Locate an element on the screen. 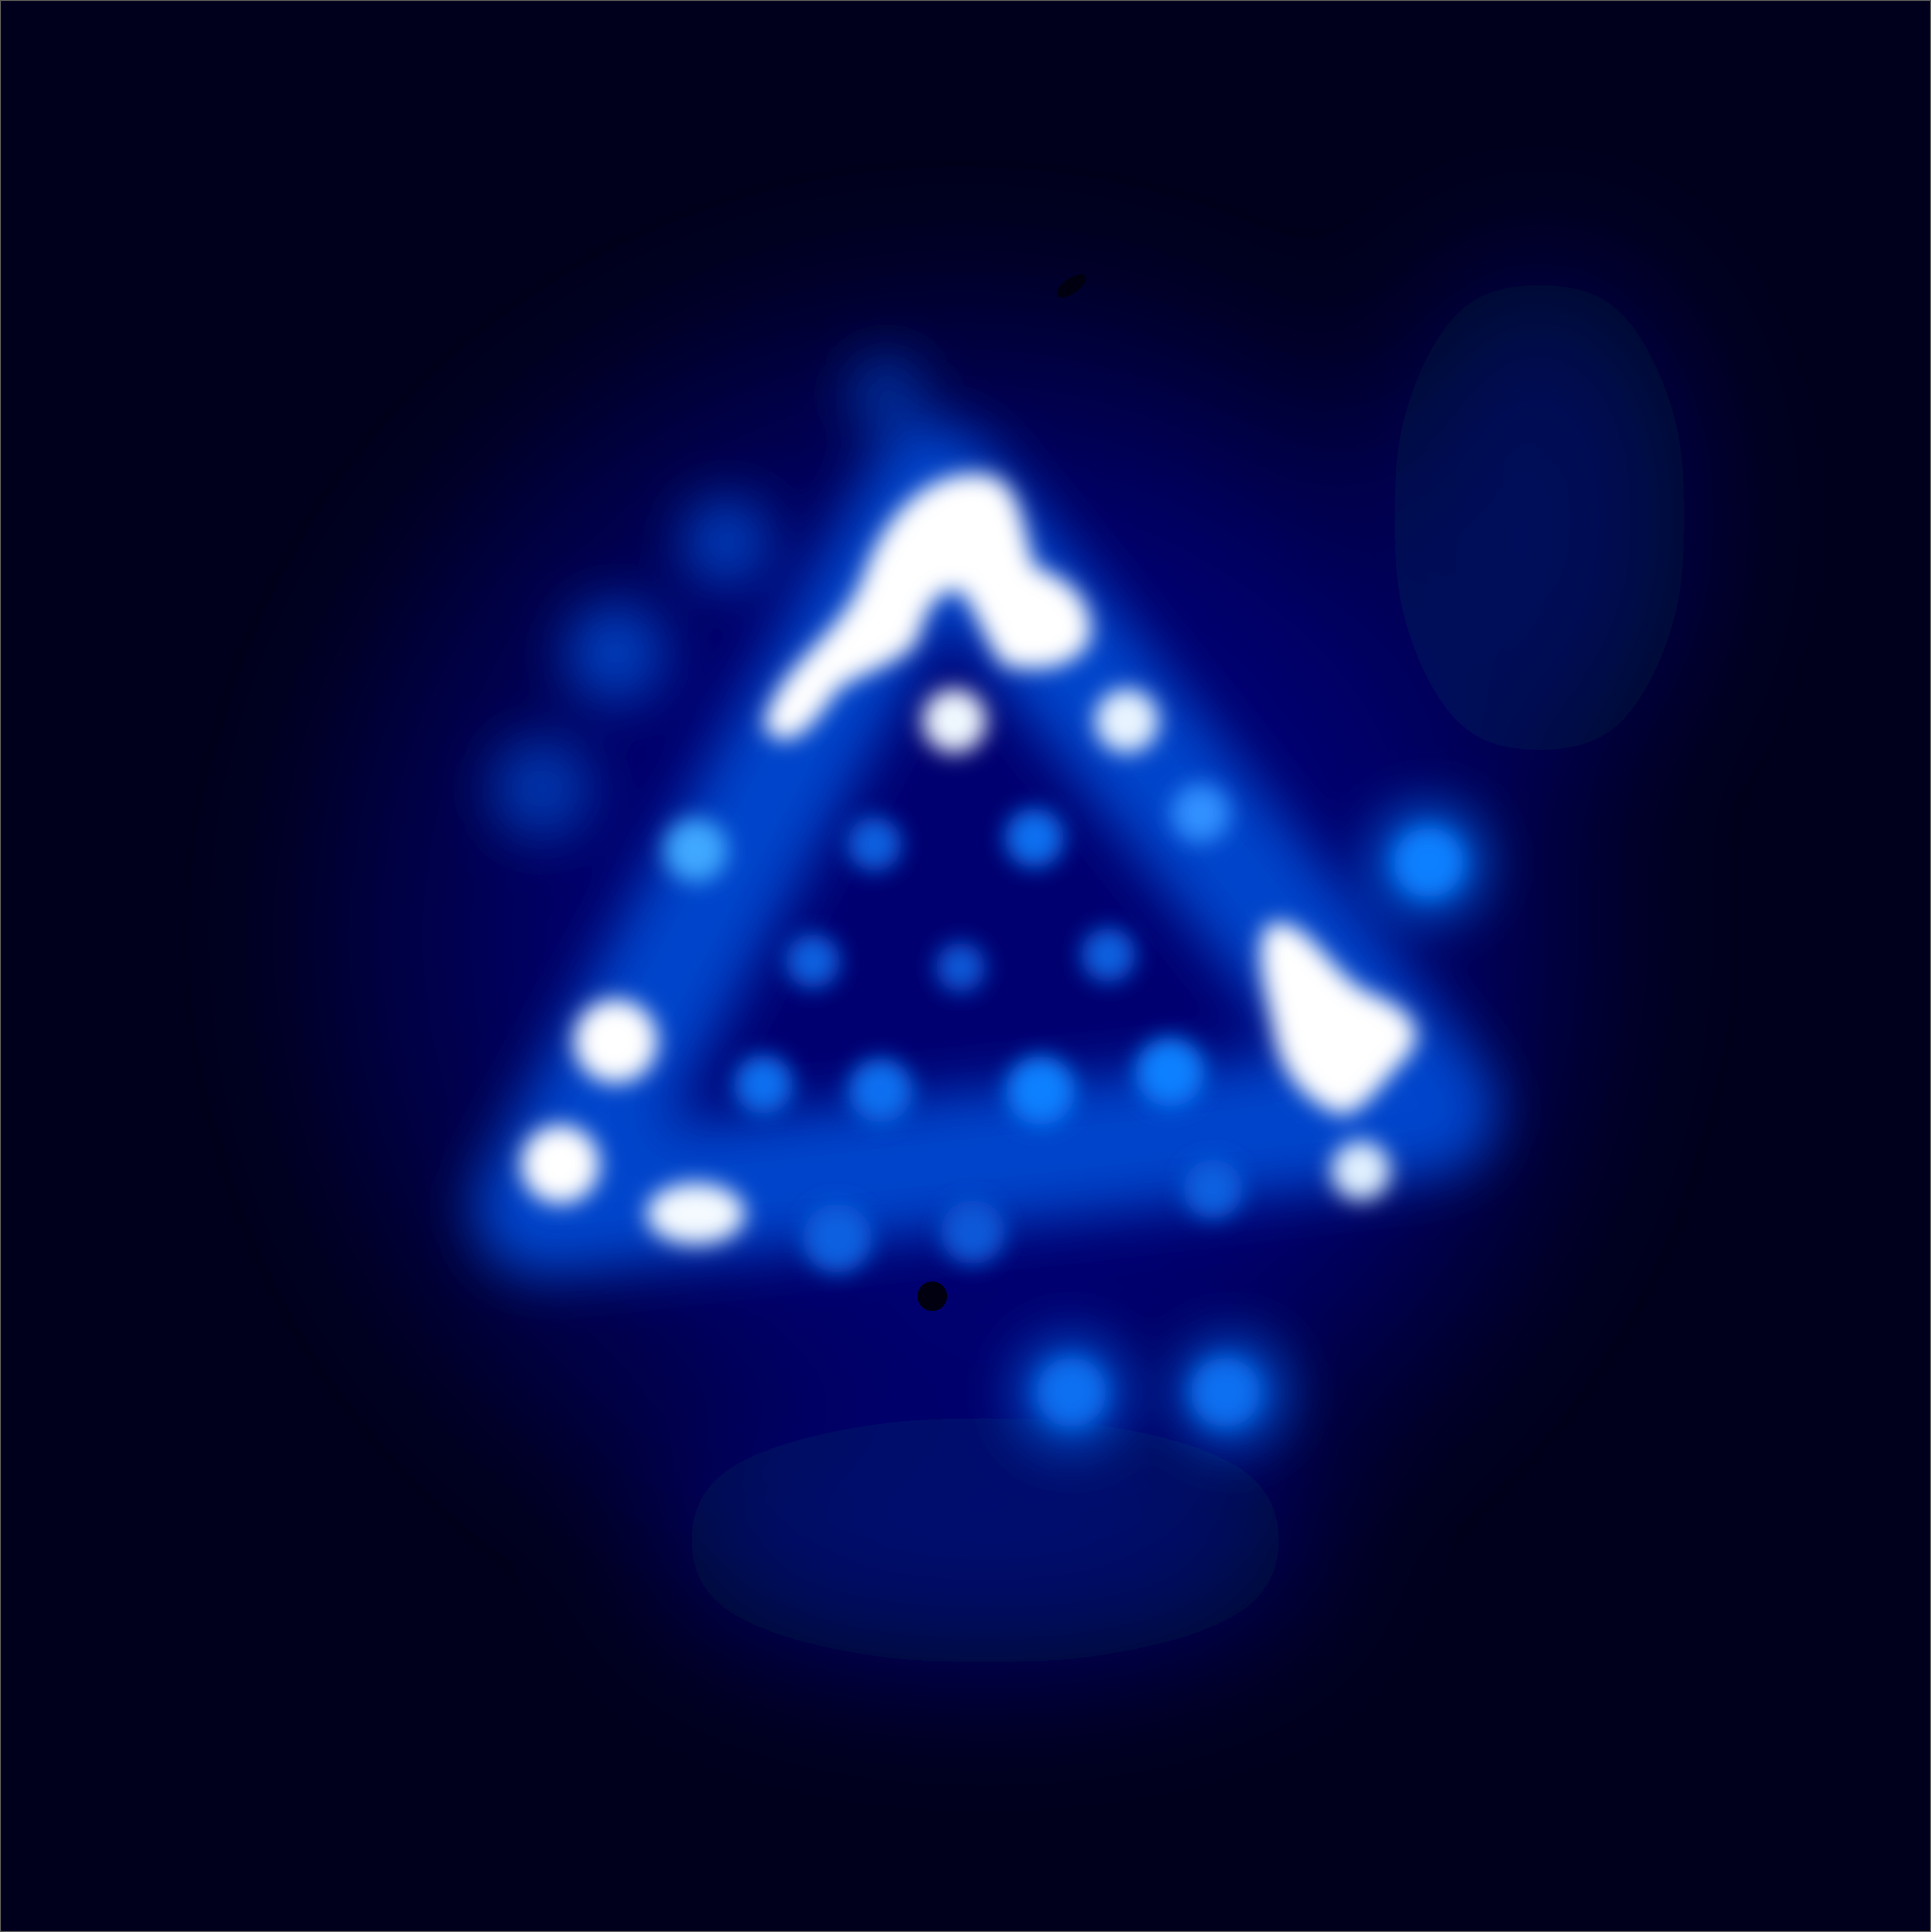 Image resolution: width=1931 pixels, height=1932 pixels. dark-specks is located at coordinates (1002, 793).